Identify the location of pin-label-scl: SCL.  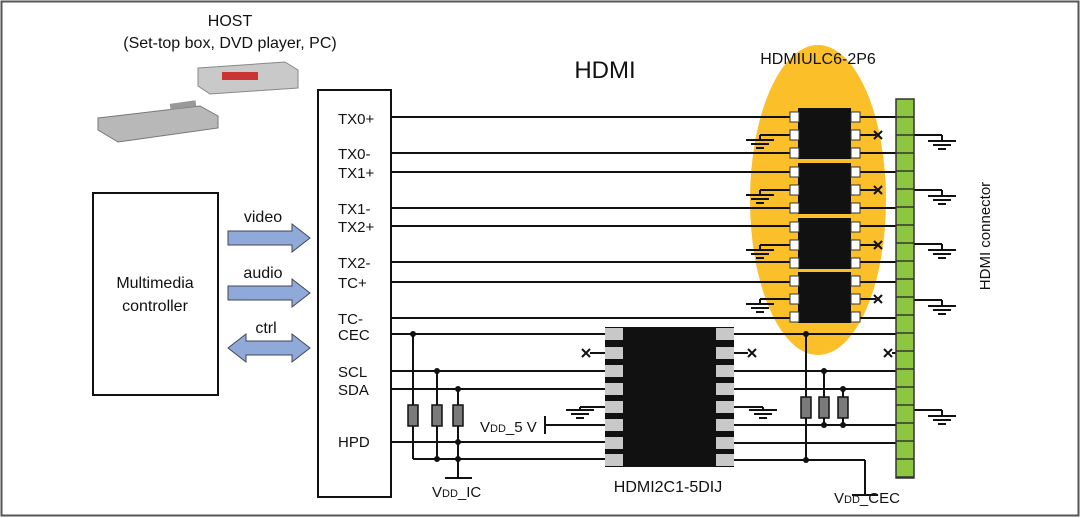
(352, 372).